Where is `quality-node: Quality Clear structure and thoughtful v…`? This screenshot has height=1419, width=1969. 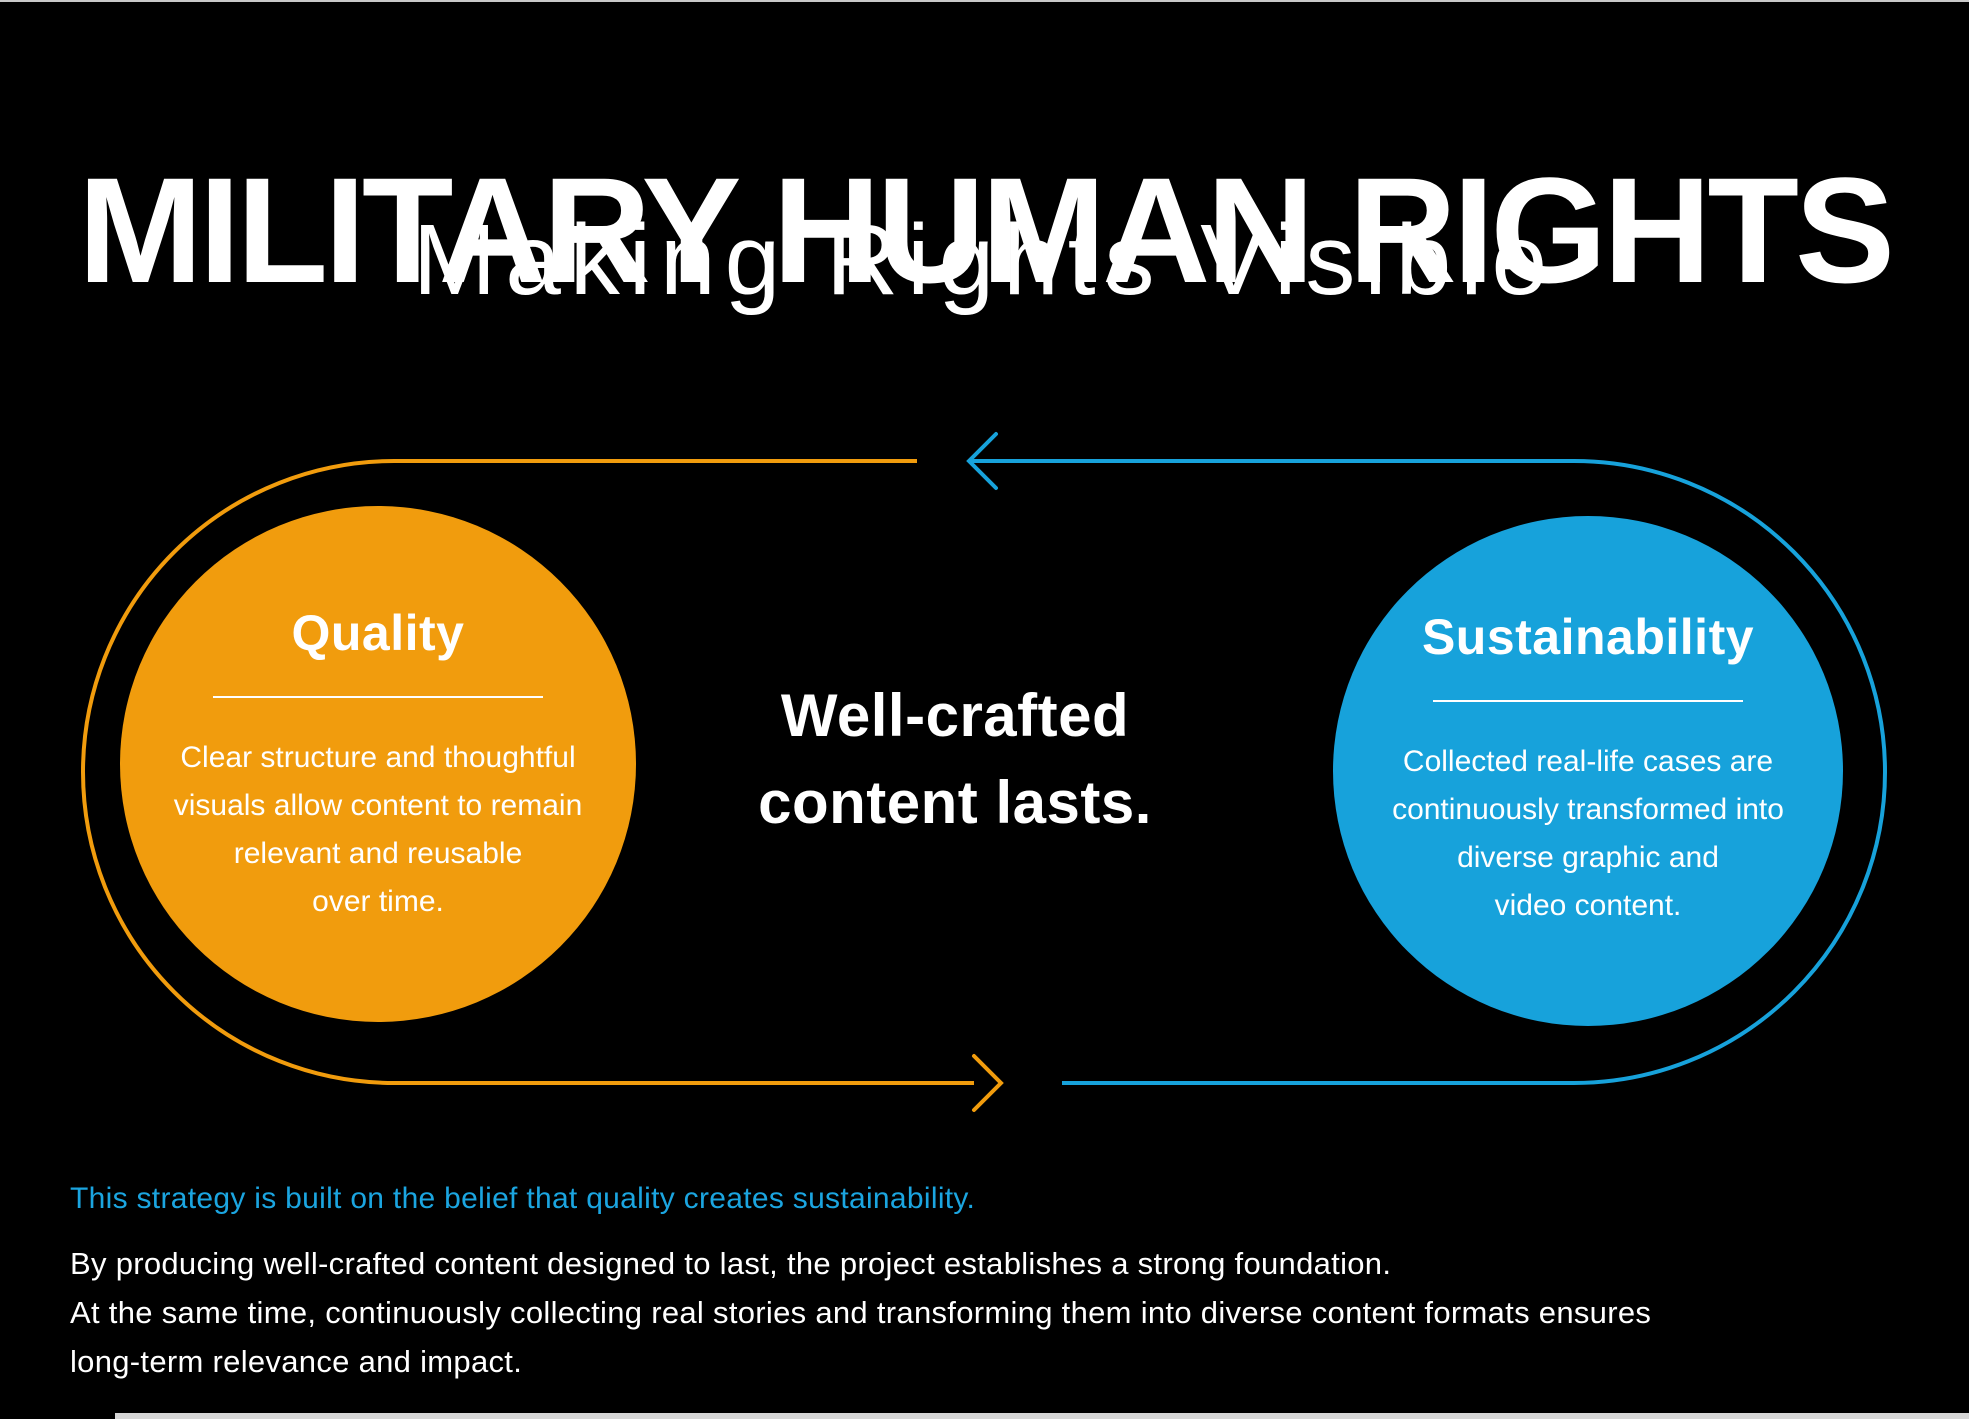
quality-node: Quality Clear structure and thoughtful v… is located at coordinates (378, 764).